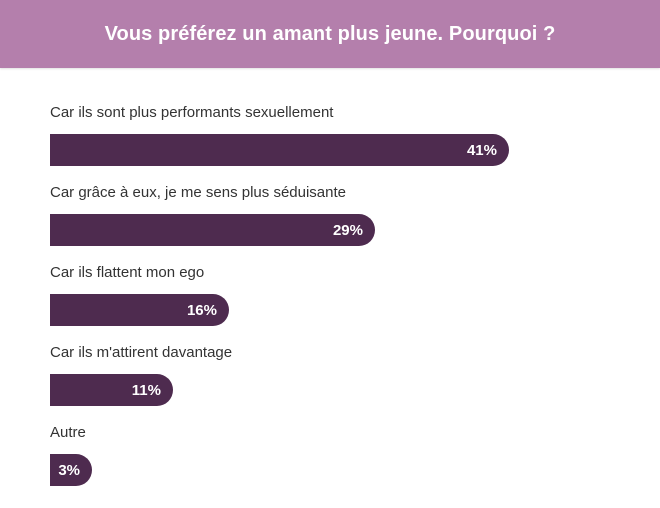 This screenshot has height=508, width=660. What do you see at coordinates (330, 470) in the screenshot?
I see `poll-bar-track: 3%` at bounding box center [330, 470].